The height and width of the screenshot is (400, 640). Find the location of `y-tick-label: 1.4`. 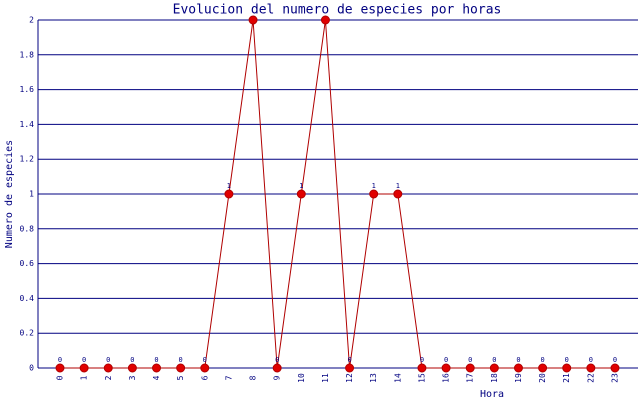

y-tick-label: 1.4 is located at coordinates (27, 124).